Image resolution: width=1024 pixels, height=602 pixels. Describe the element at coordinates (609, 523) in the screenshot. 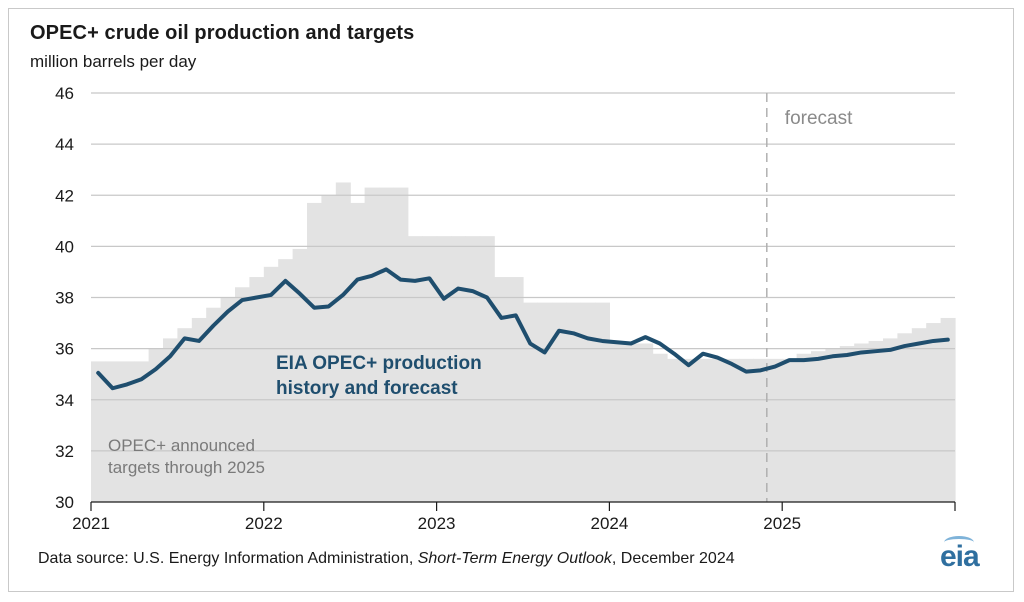

I see `x-tick-label: 2024` at that location.